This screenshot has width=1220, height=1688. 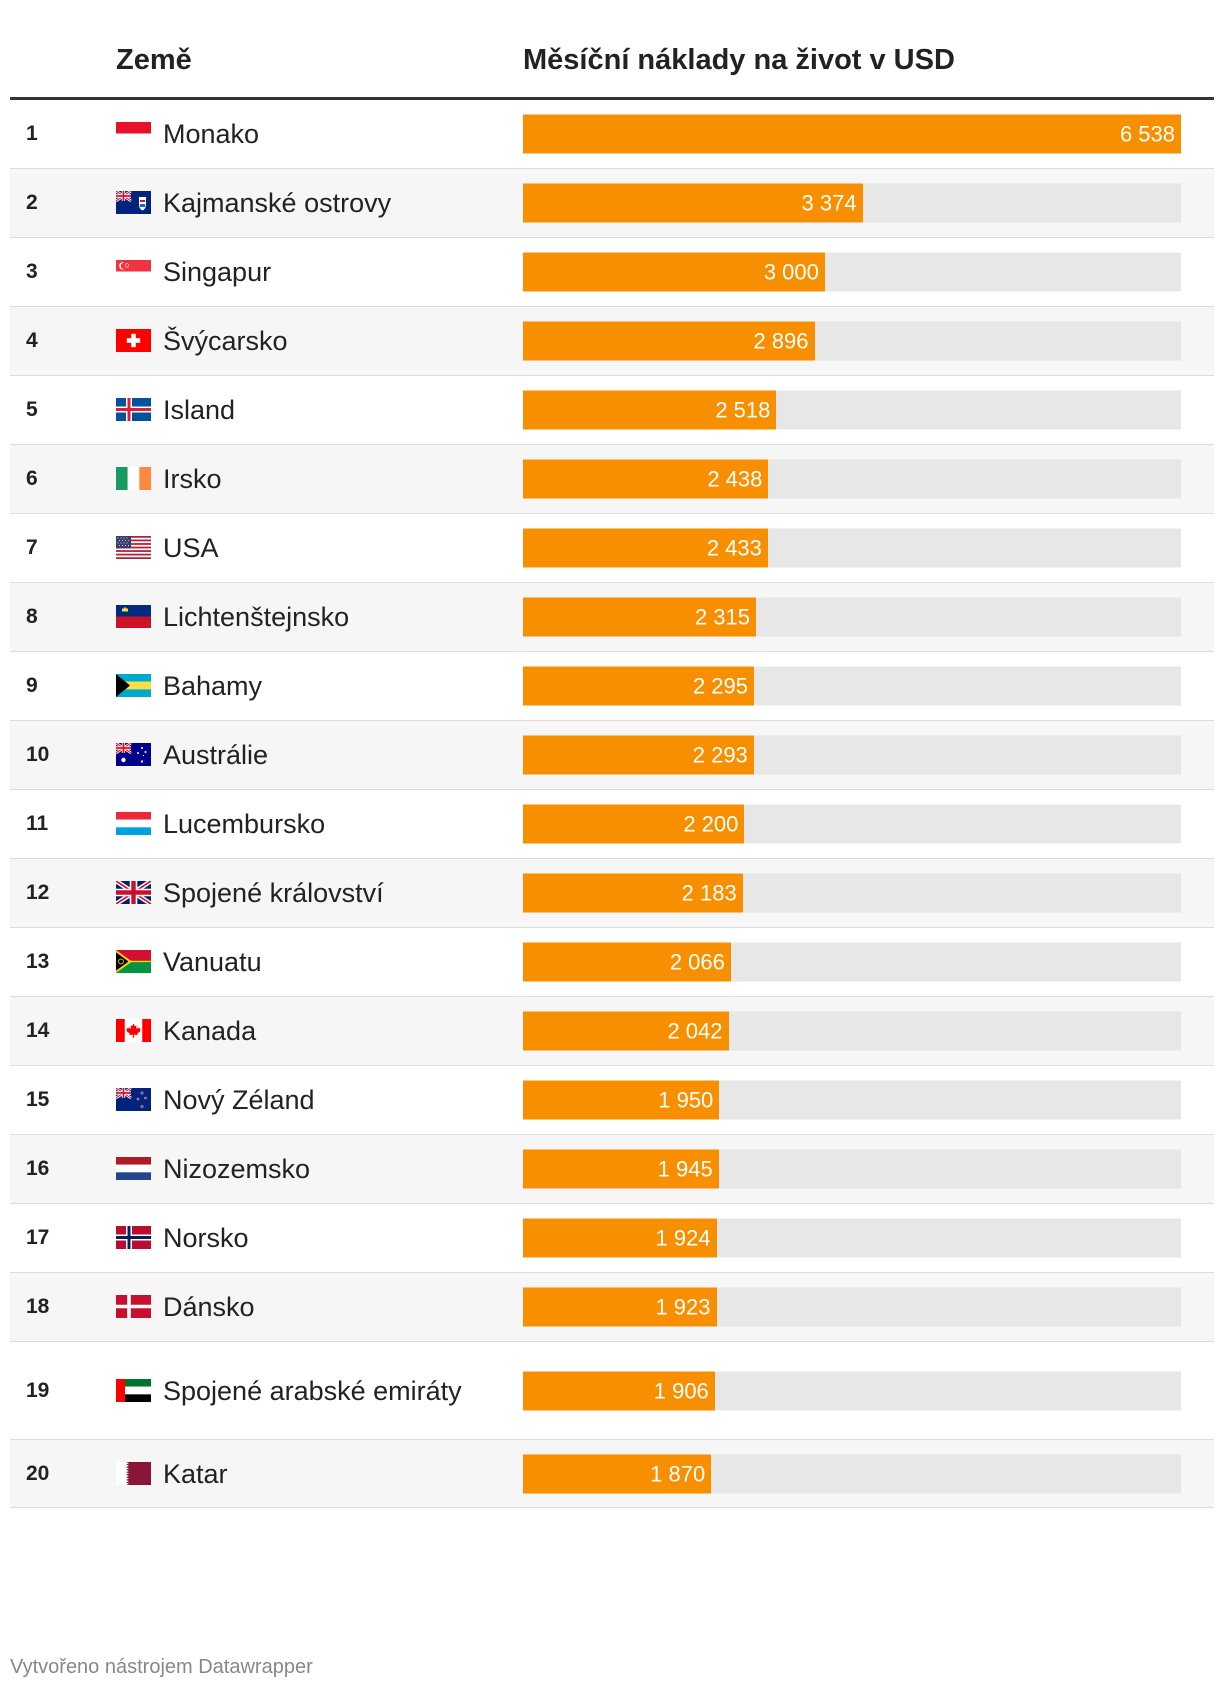 I want to click on cost-bar: 2 896, so click(x=669, y=341).